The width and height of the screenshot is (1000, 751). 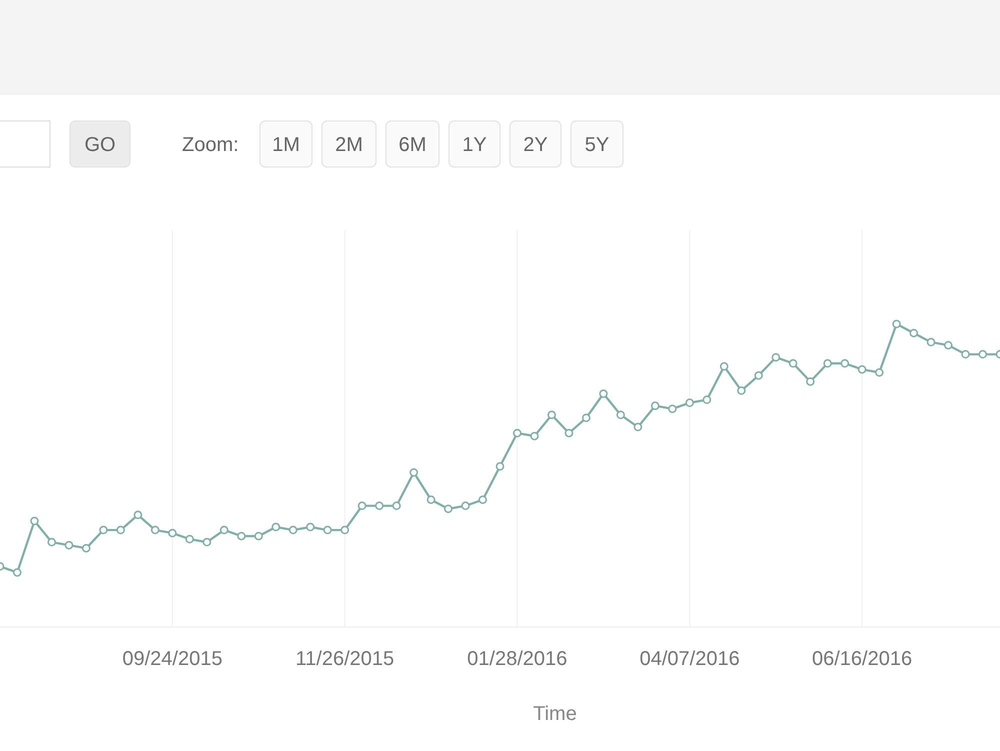 I want to click on x-axis-title: Time, so click(x=555, y=714).